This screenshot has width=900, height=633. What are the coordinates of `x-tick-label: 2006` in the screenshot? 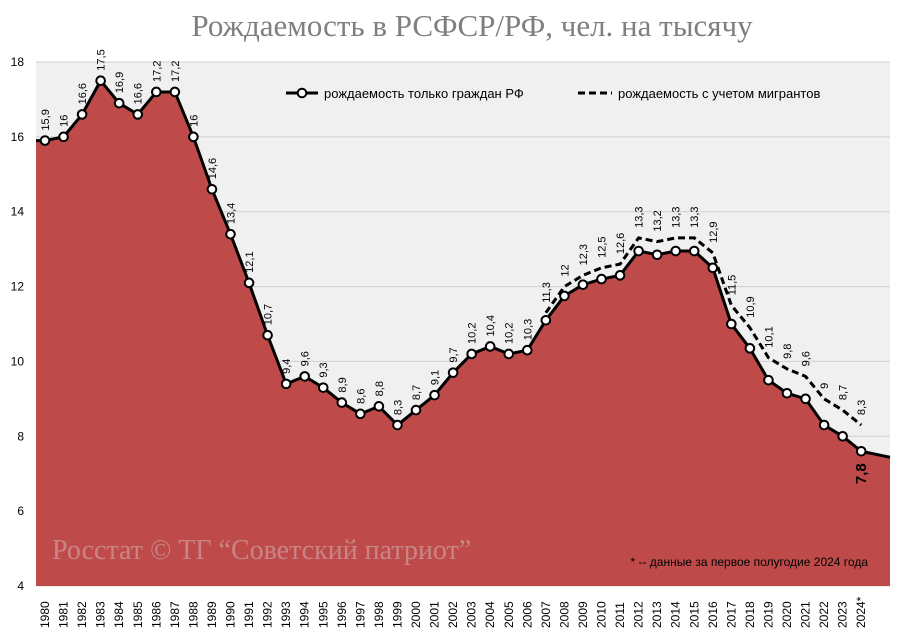 It's located at (527, 614).